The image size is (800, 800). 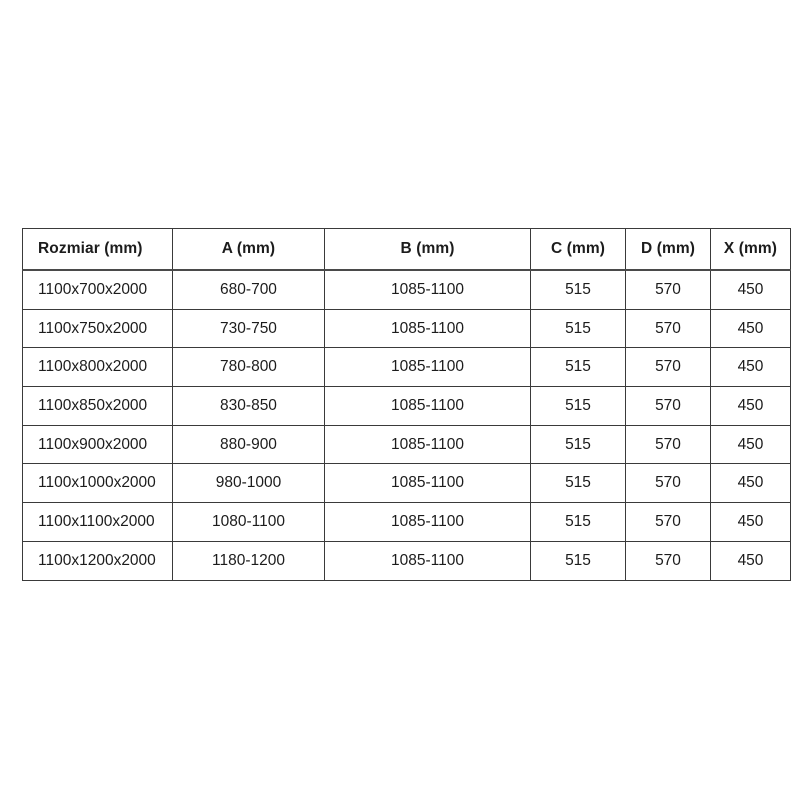 I want to click on cell-rozmiar: 1100x1100x2000, so click(x=97, y=522).